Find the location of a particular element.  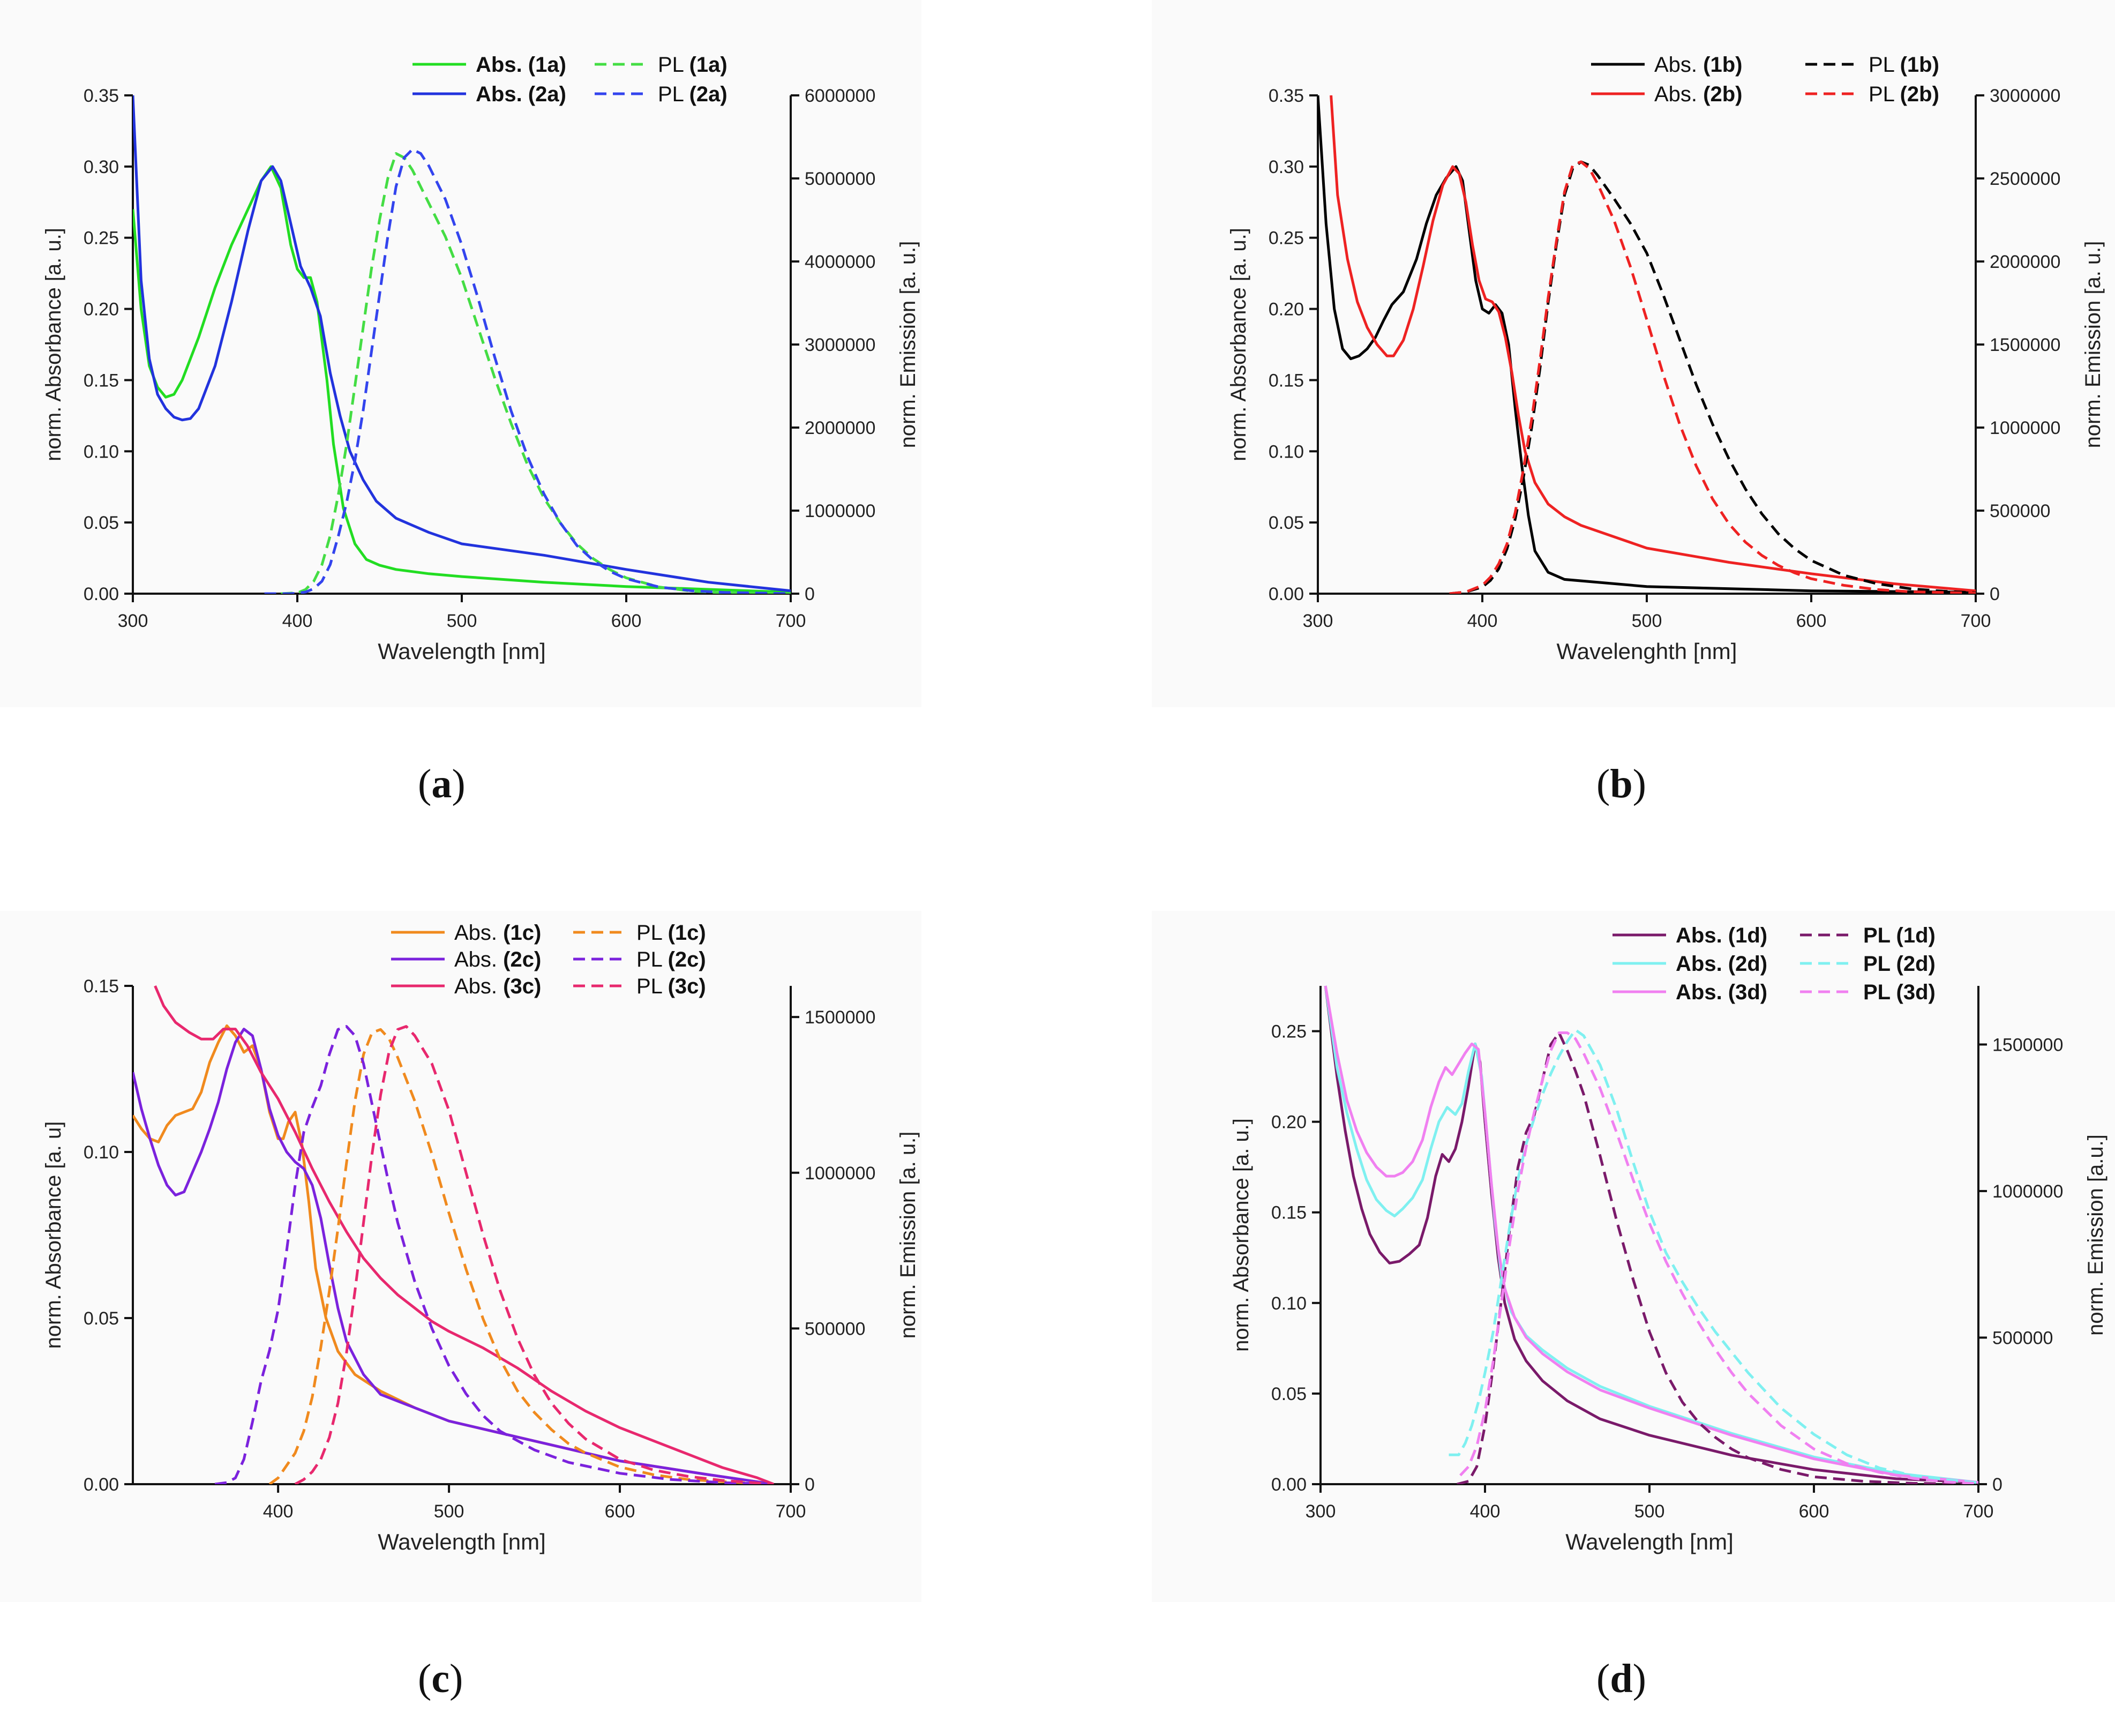

series-line-pl-2d is located at coordinates (1713, 1256).